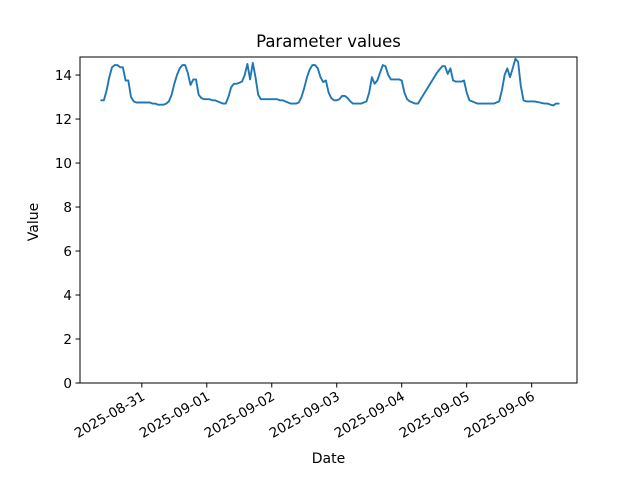 This screenshot has height=480, width=640. I want to click on data-line, so click(330, 82).